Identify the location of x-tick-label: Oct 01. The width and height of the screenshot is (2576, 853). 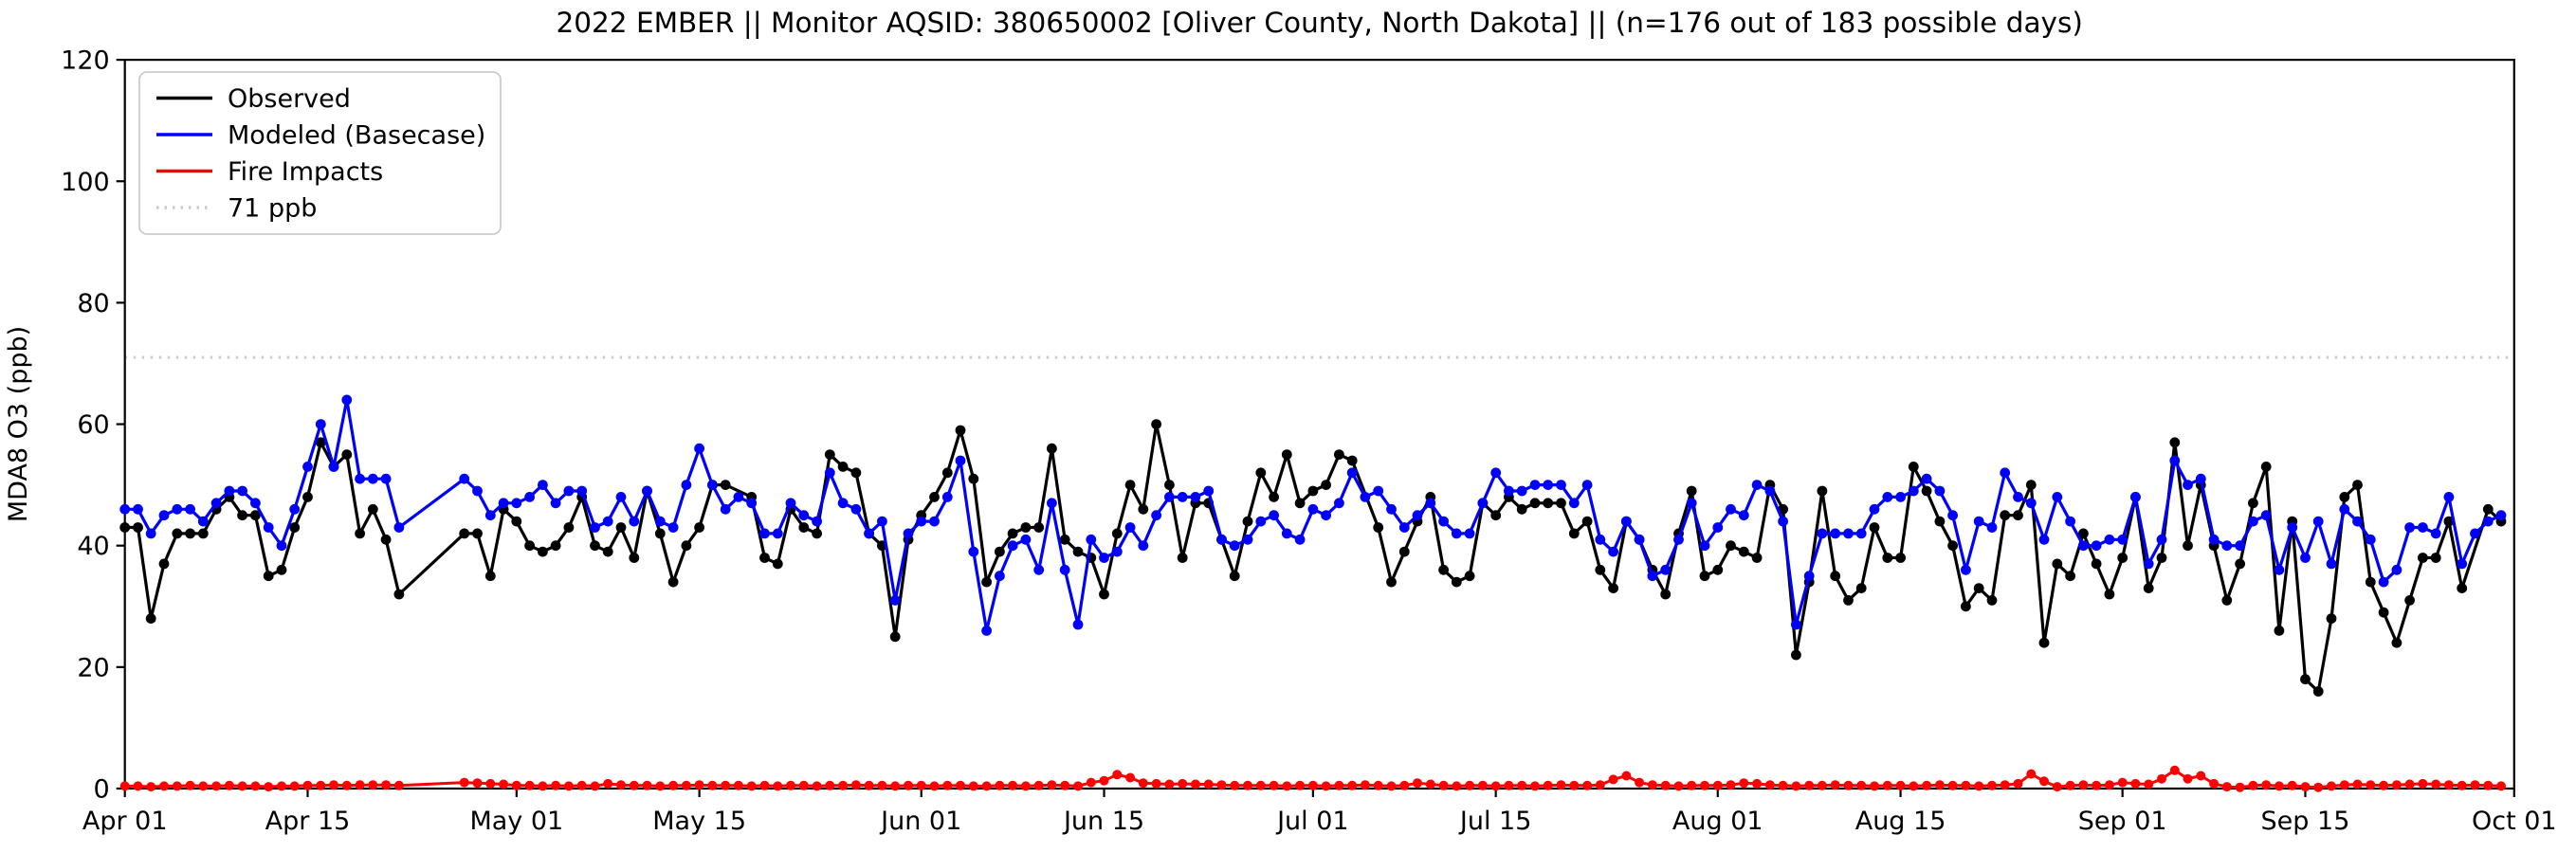
(2514, 821).